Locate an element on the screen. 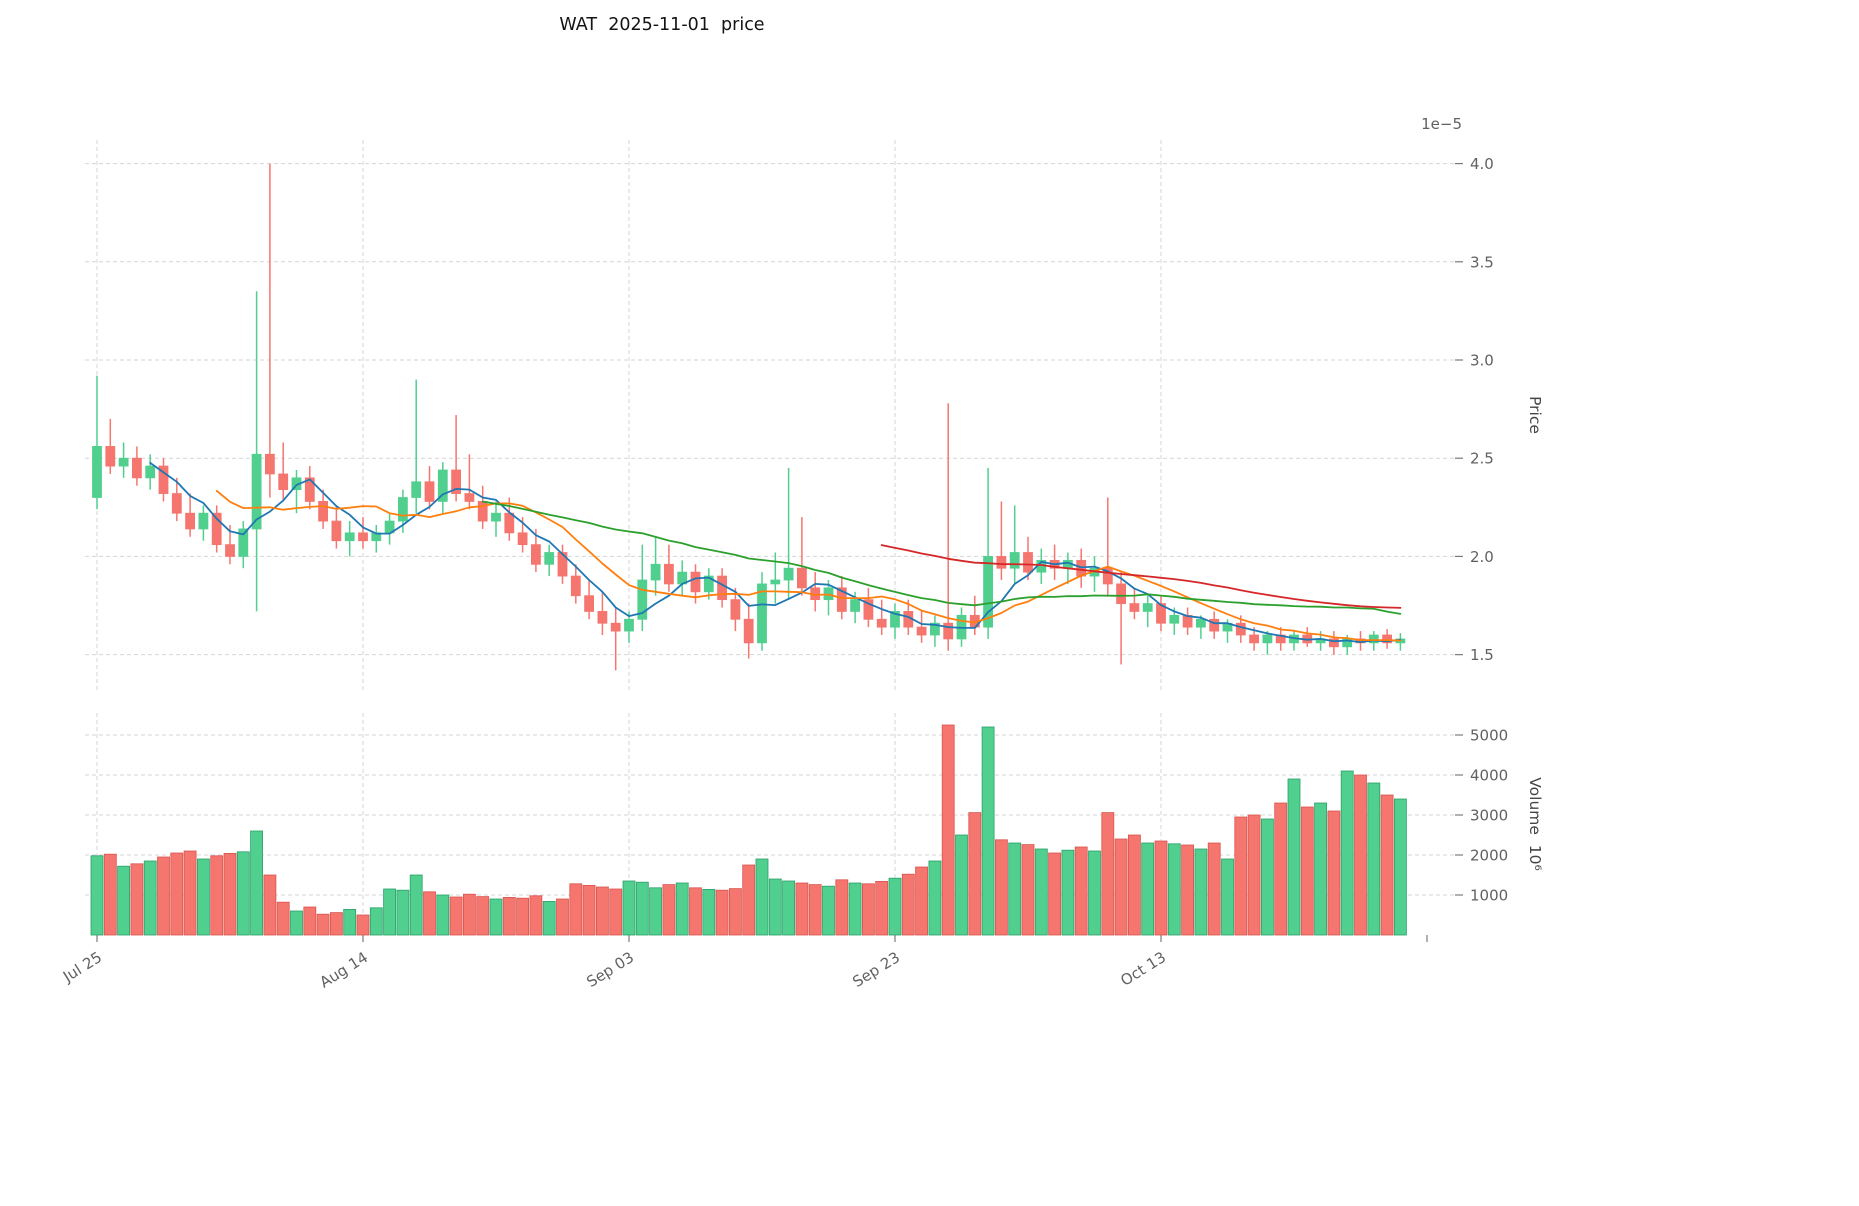  volume-tick-label: 1000 is located at coordinates (1489, 896).